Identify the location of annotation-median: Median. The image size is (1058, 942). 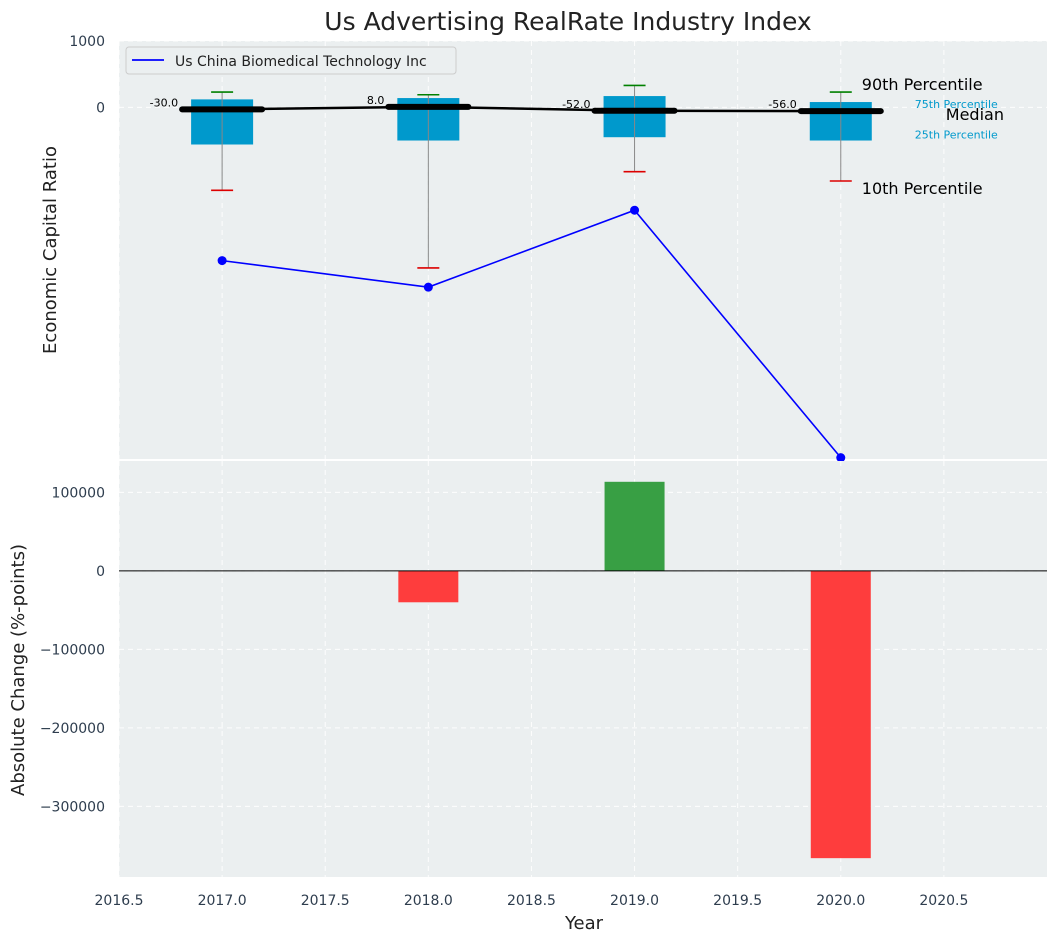
(975, 114).